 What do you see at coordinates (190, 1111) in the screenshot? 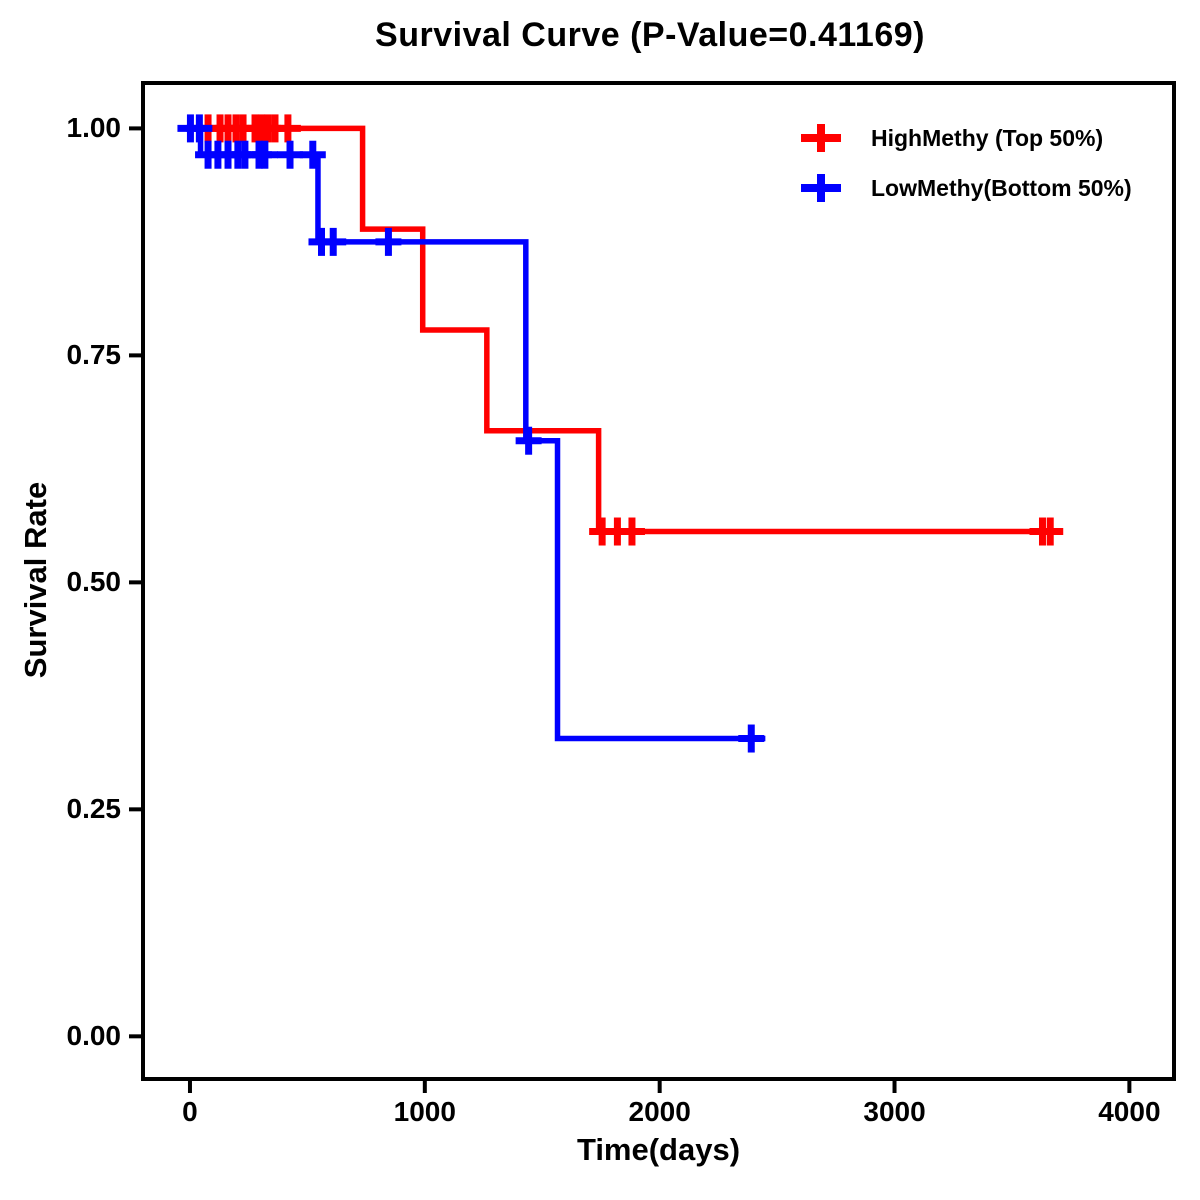
I see `x-tick-label: 0` at bounding box center [190, 1111].